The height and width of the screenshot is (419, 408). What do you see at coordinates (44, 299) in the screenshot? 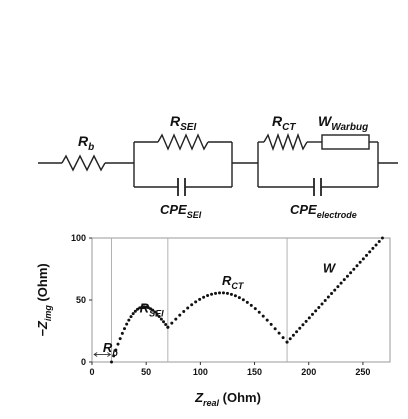
I see `y-axis-title: −Zimg (Ohm)` at bounding box center [44, 299].